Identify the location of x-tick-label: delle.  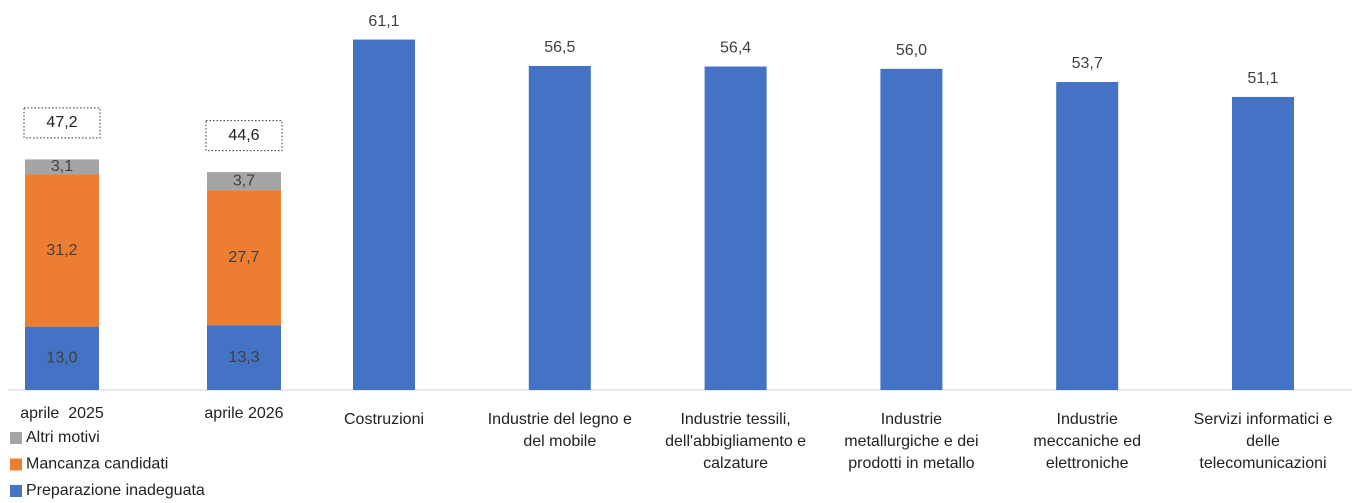
(1263, 441).